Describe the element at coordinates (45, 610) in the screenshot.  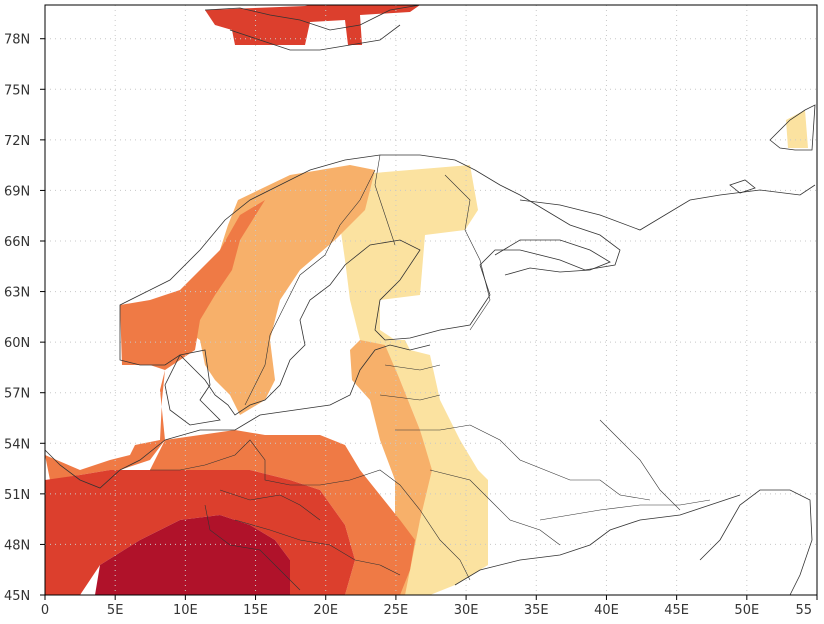
I see `x-tick-label: 0` at that location.